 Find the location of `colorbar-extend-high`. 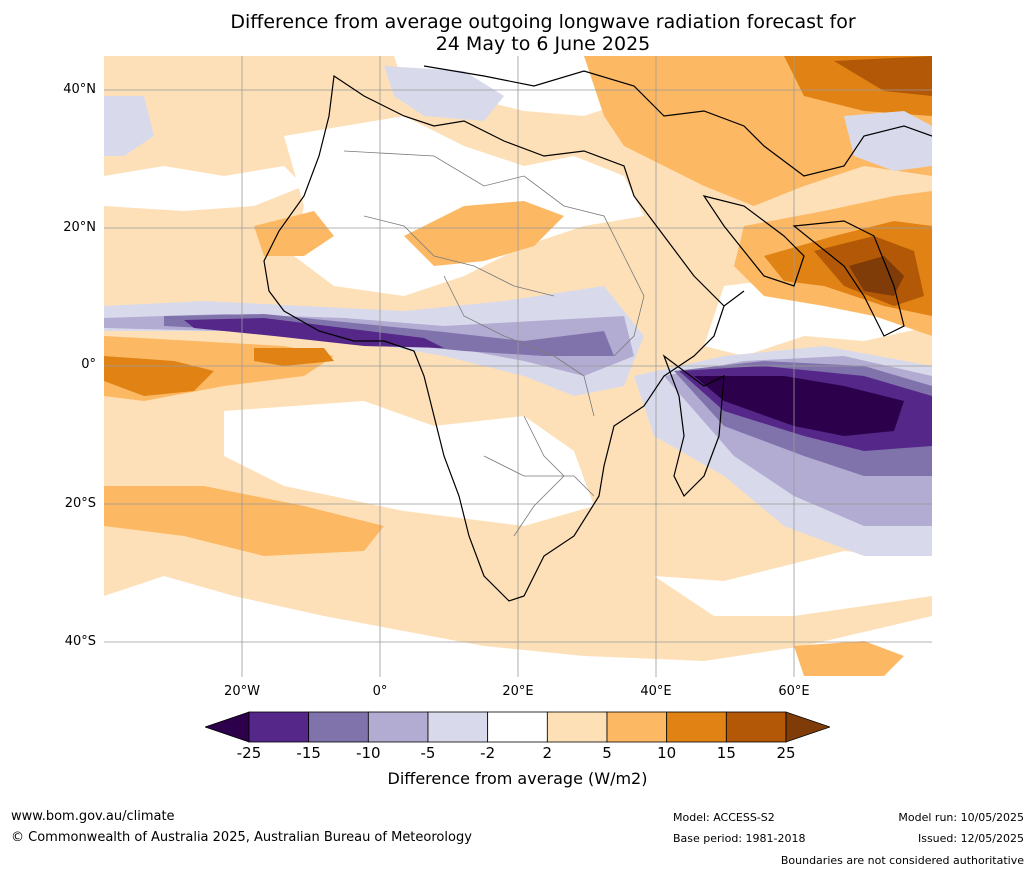

colorbar-extend-high is located at coordinates (807, 727).